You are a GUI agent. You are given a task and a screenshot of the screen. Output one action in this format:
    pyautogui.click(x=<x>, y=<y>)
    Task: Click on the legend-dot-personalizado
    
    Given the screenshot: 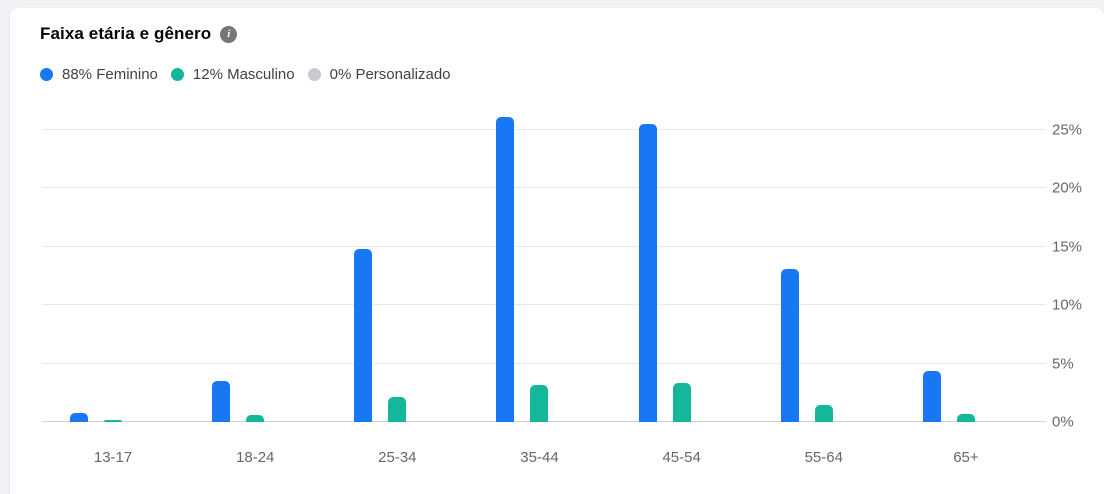 What is the action you would take?
    pyautogui.click(x=314, y=74)
    